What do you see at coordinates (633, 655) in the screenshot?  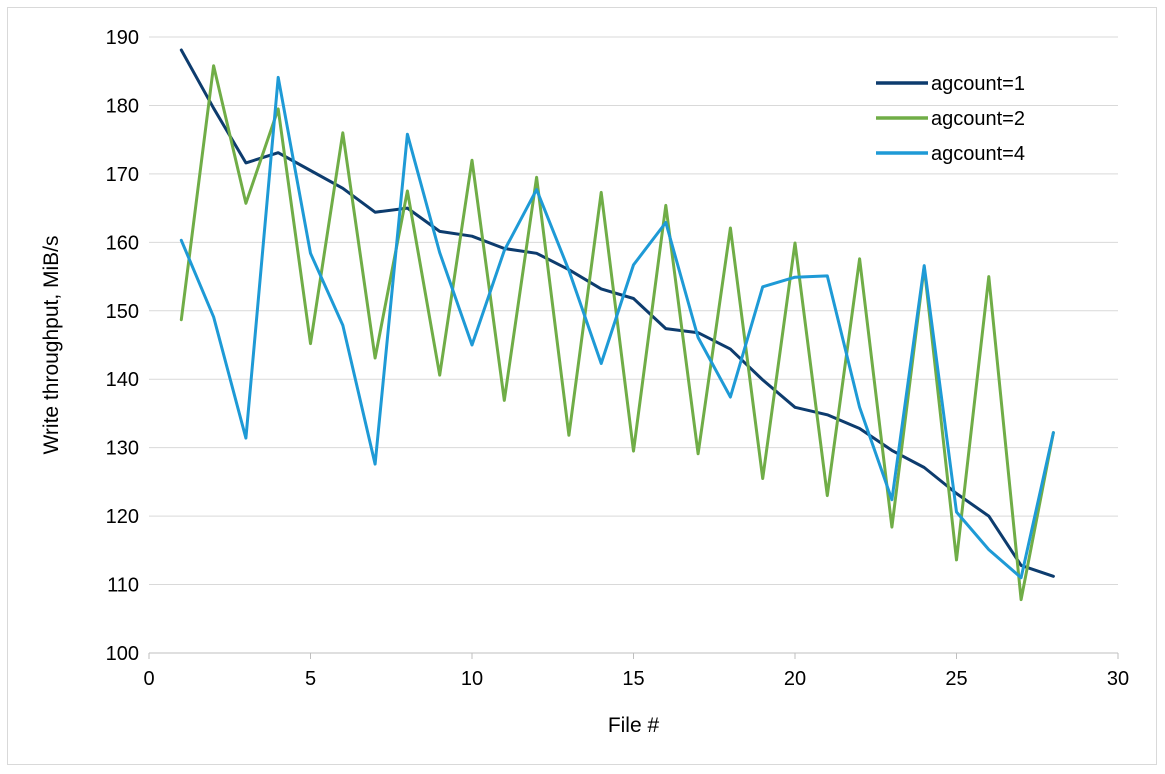 I see `axes` at bounding box center [633, 655].